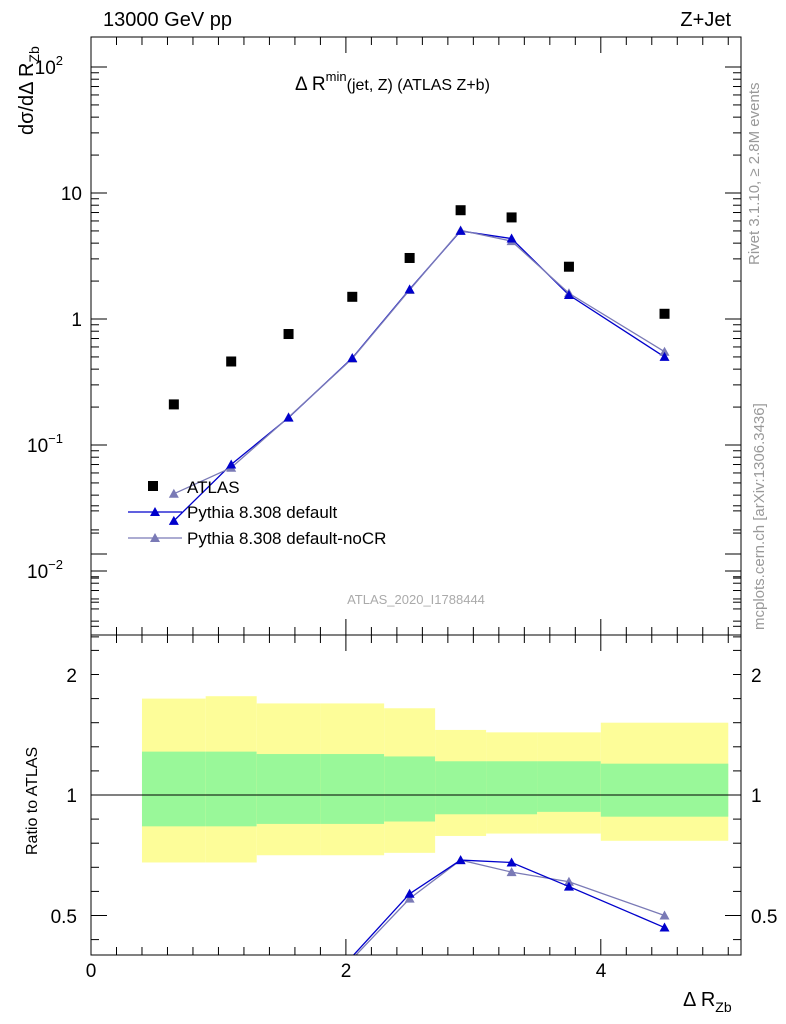 The image size is (786, 1024). I want to click on ratio-ytick-right-1: 1, so click(756, 796).